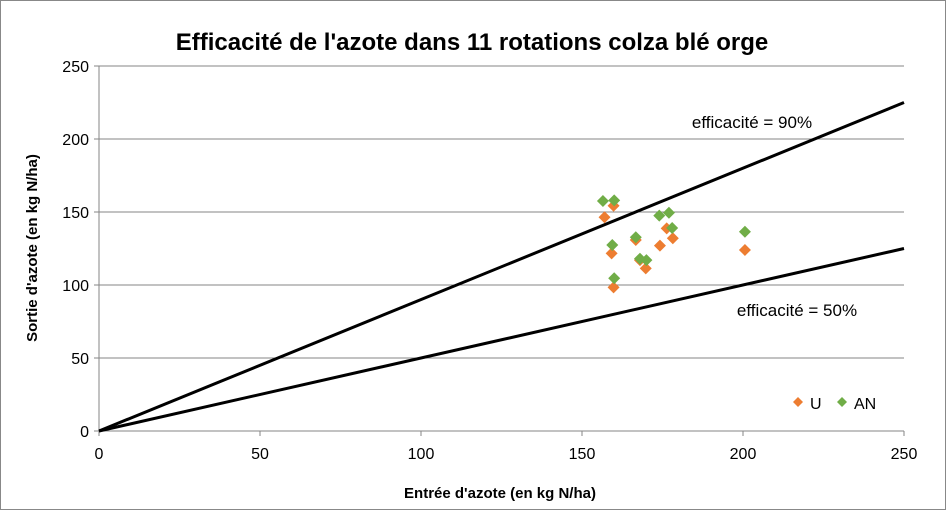 This screenshot has width=946, height=515. What do you see at coordinates (84, 432) in the screenshot?
I see `y-tick-label: 0` at bounding box center [84, 432].